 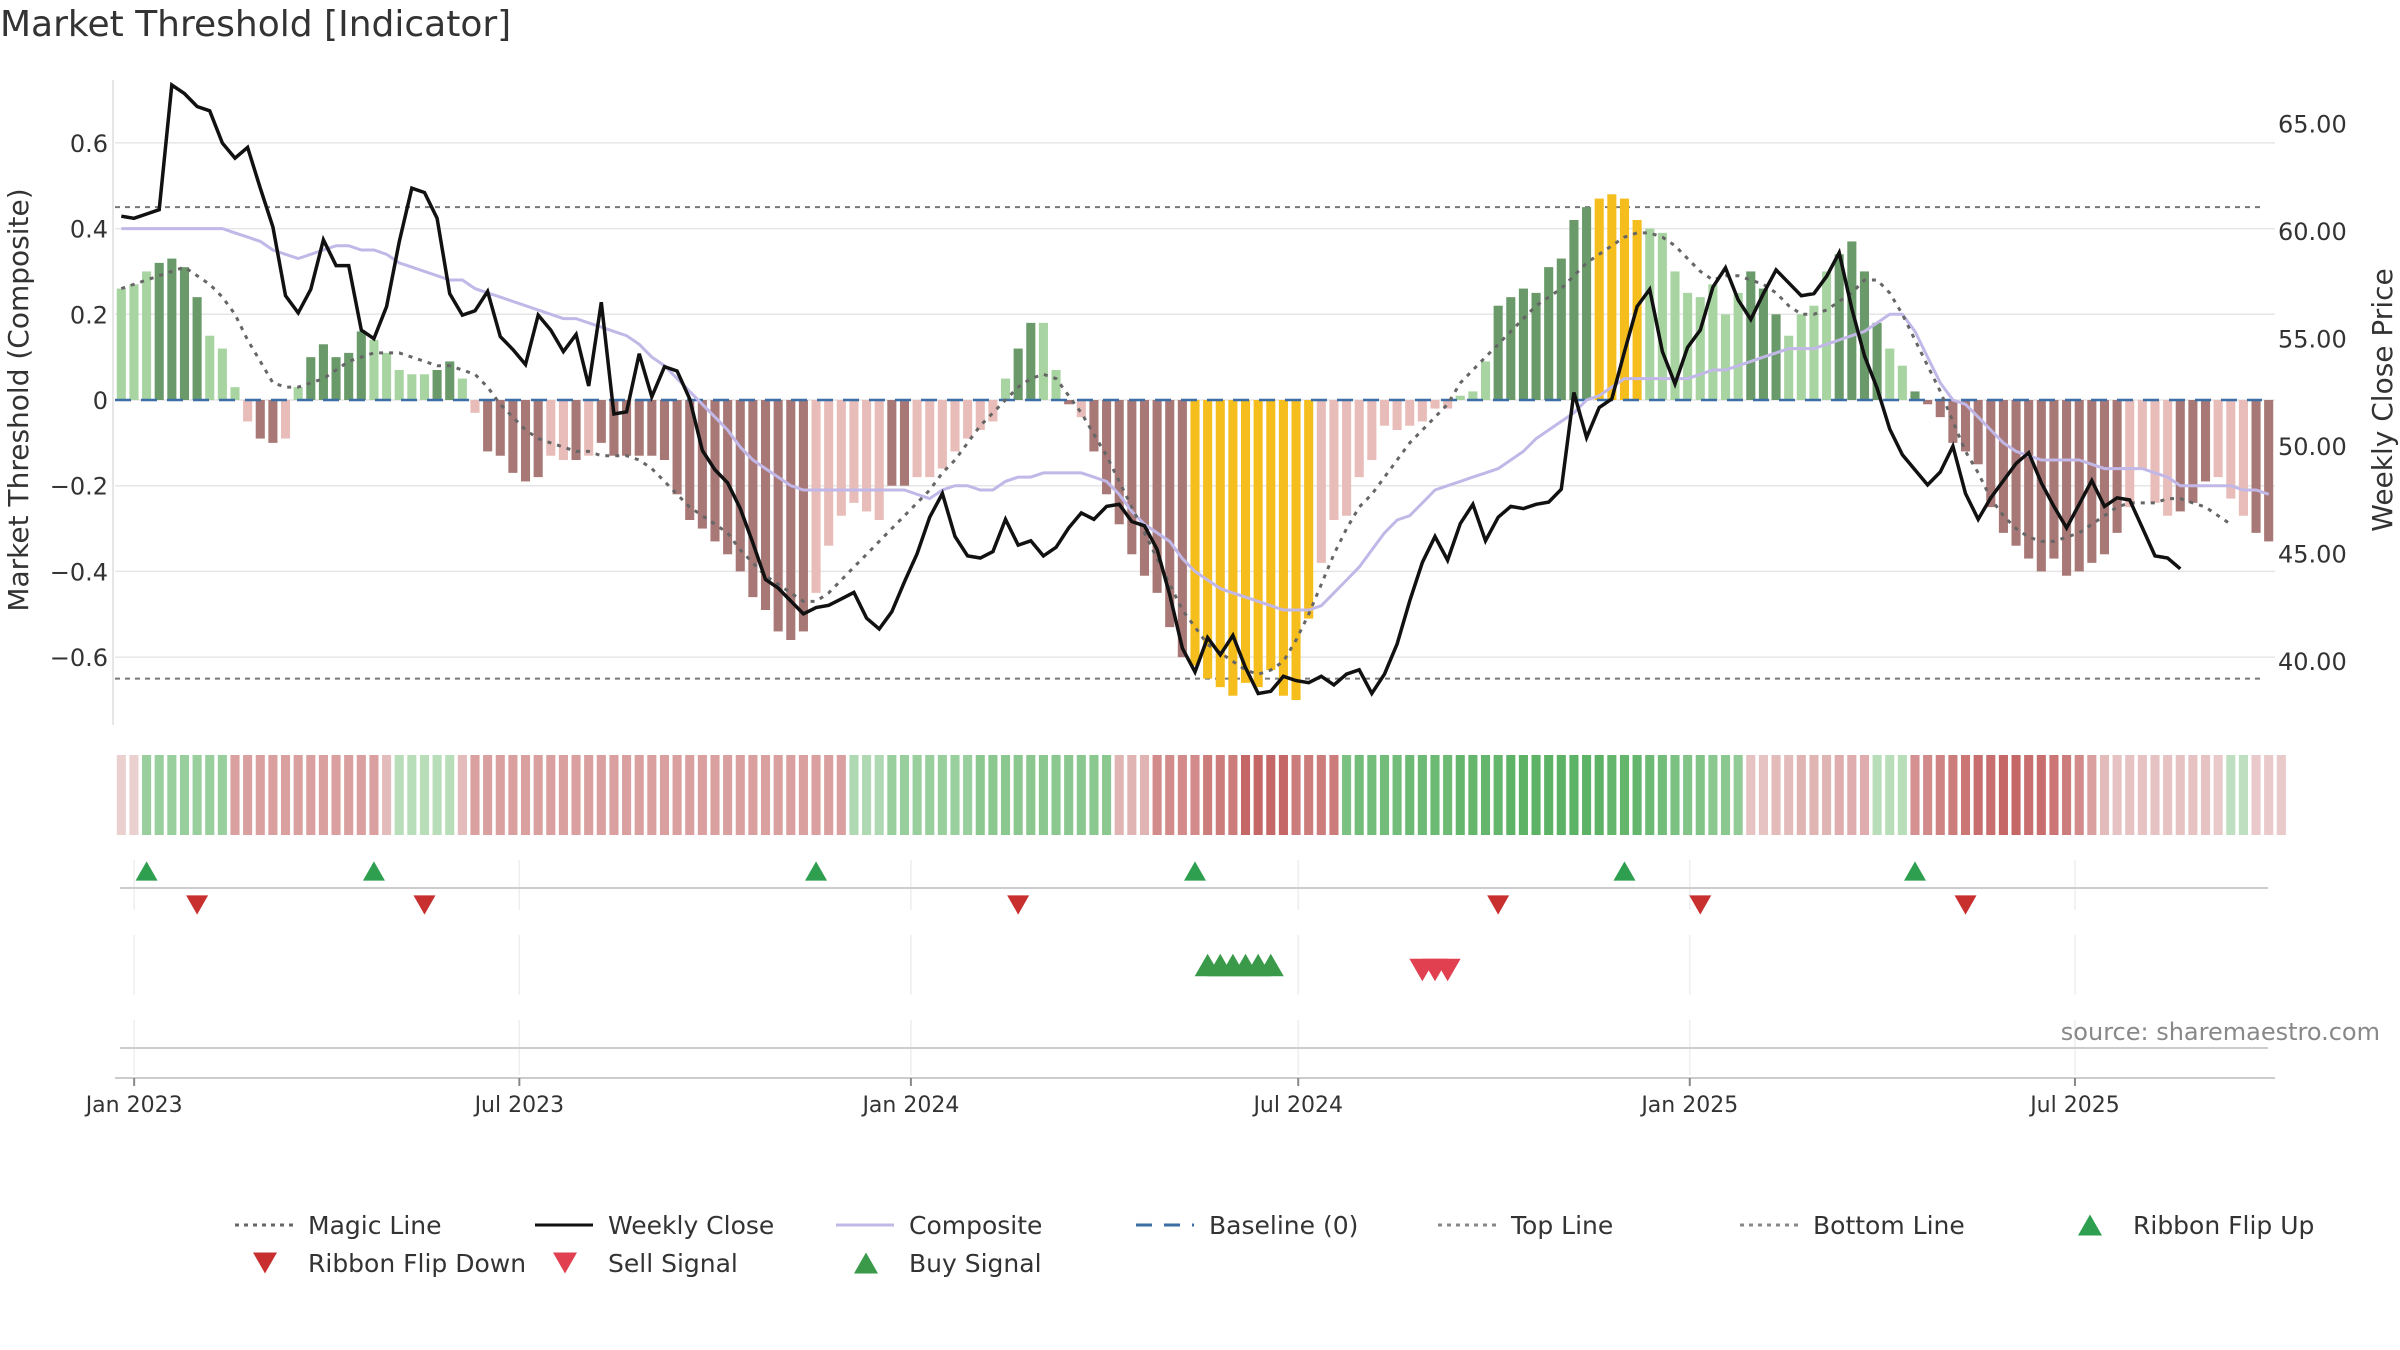 What do you see at coordinates (18, 399) in the screenshot?
I see `y-axis-label: Market Threshold (Composite)` at bounding box center [18, 399].